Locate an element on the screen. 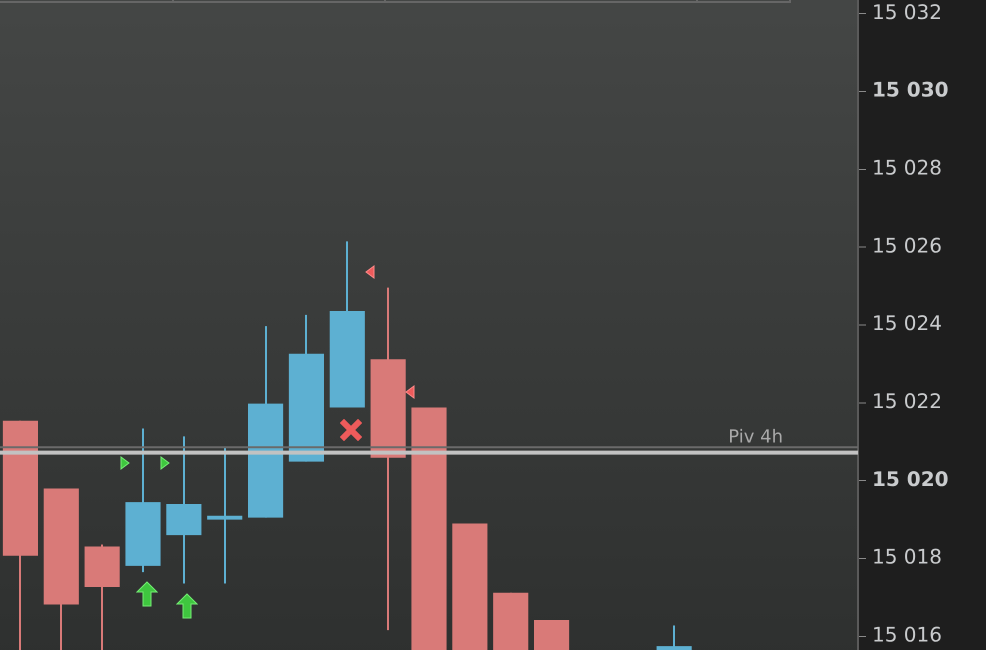 The width and height of the screenshot is (986, 650). y-tick-label: 15 032 is located at coordinates (907, 12).